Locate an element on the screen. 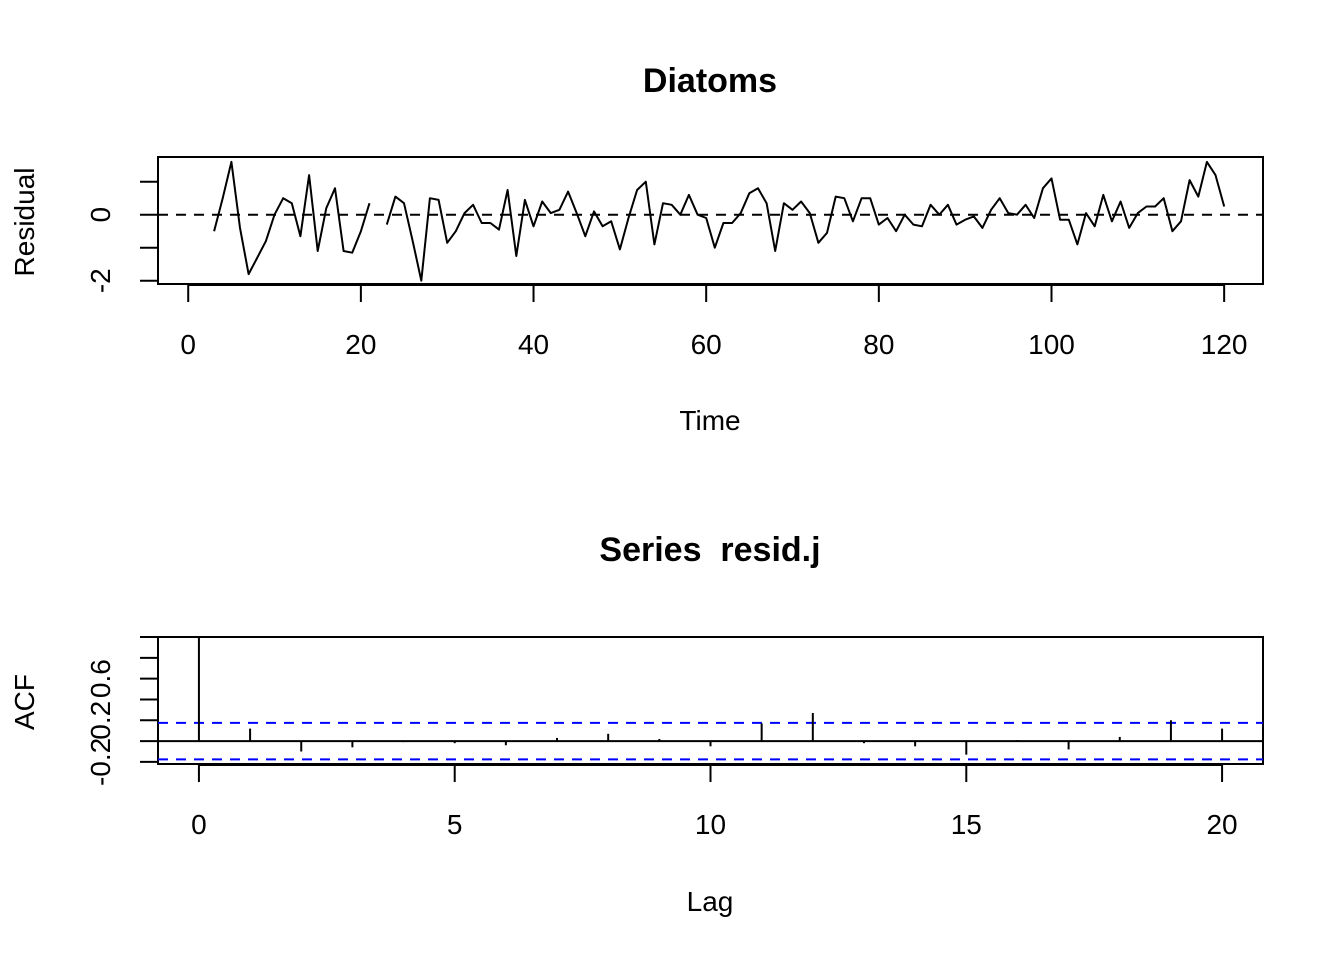  residual-plot-title: Diatoms is located at coordinates (710, 81).